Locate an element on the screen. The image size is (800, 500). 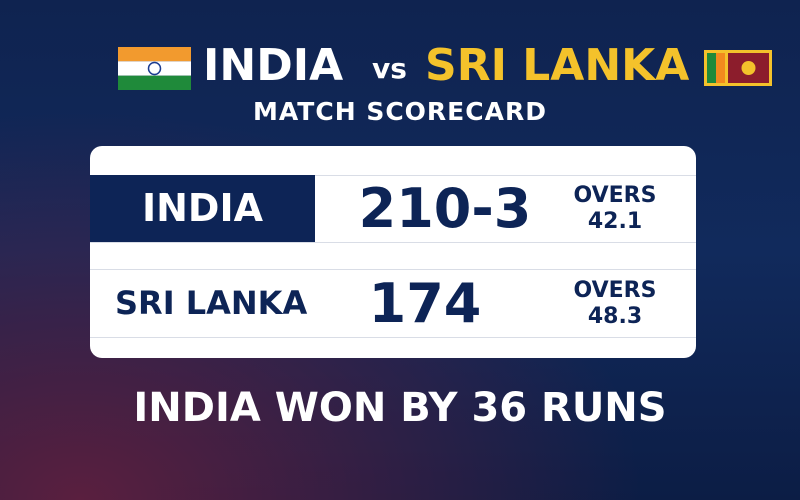
sri-lanka-flag is located at coordinates (738, 68).